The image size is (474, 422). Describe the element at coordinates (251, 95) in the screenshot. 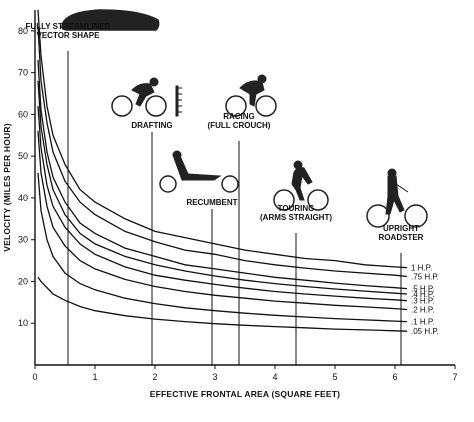

I see `racing-rider-icon` at that location.